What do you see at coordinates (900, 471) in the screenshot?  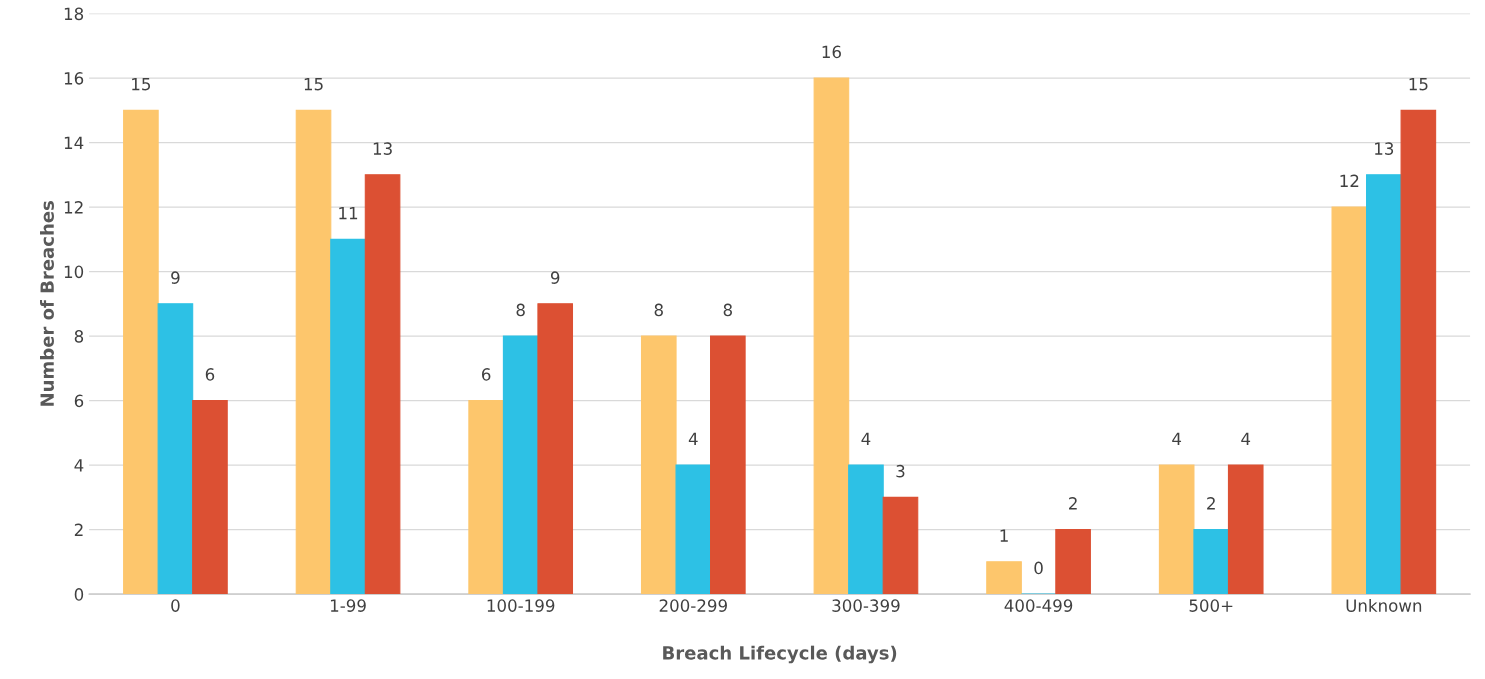 I see `data-label: 3` at bounding box center [900, 471].